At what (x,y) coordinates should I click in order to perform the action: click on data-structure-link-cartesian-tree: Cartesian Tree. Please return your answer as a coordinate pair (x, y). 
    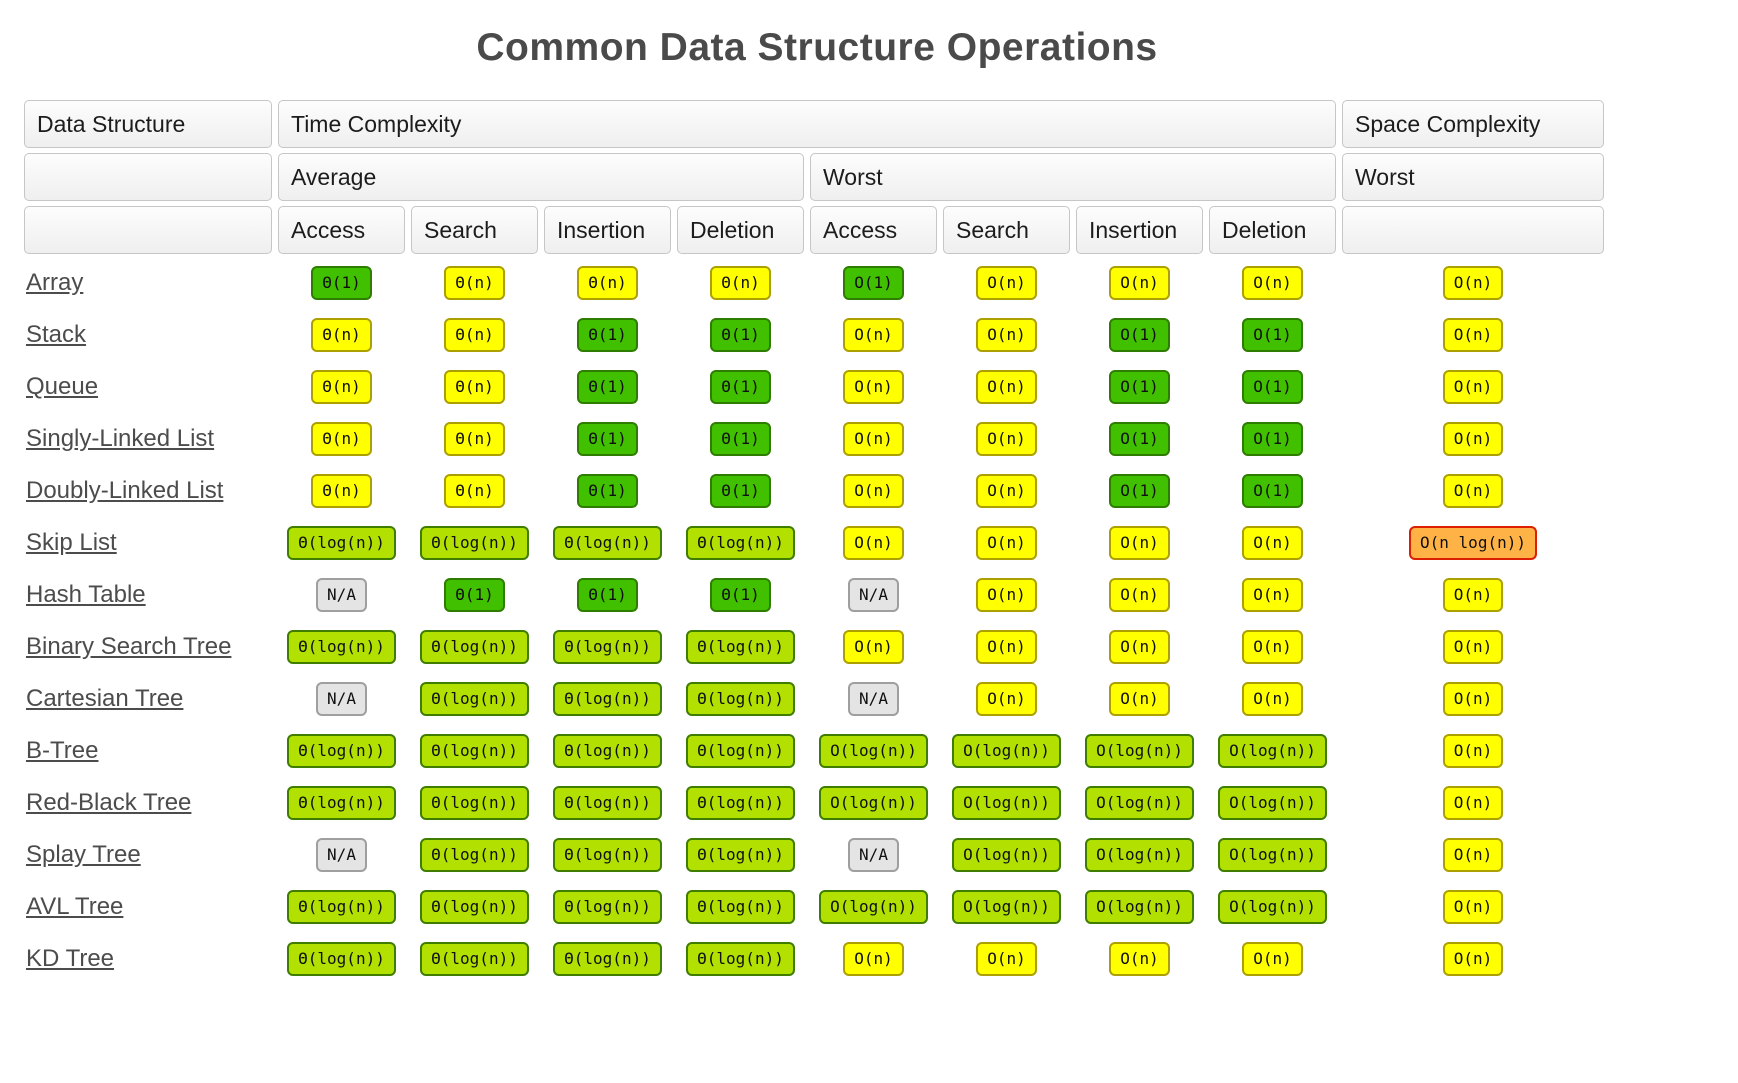
    Looking at the image, I should click on (105, 698).